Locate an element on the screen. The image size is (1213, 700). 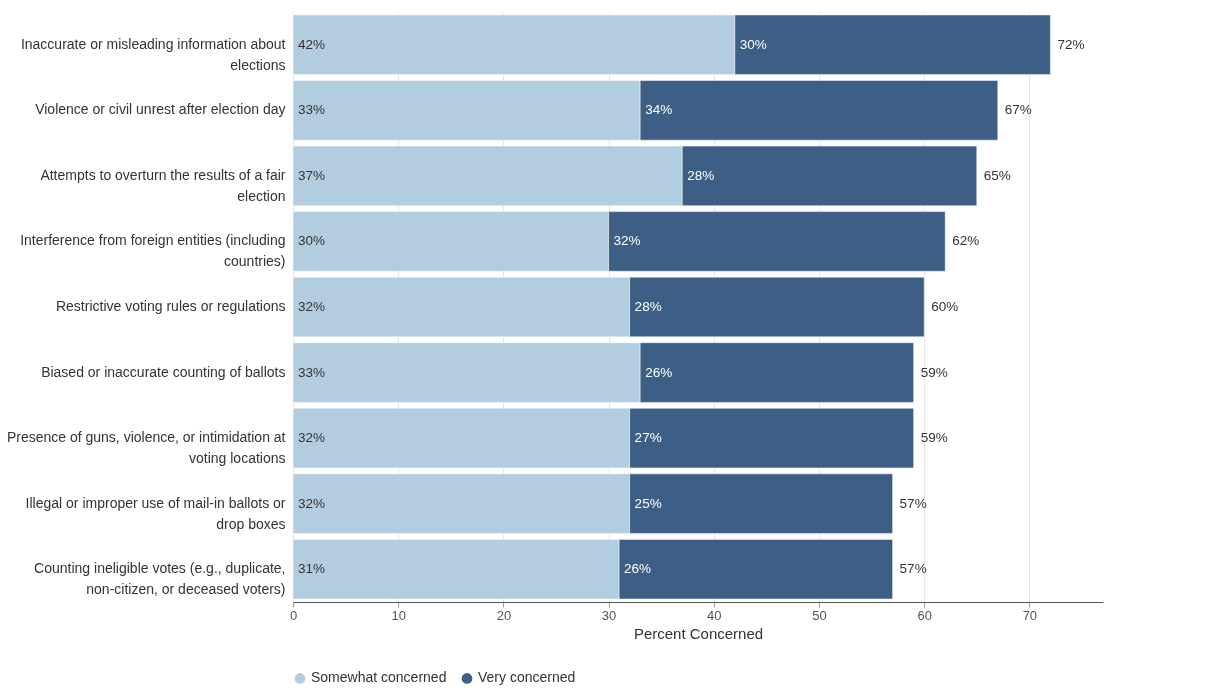
y-tick-label: Biased or inaccurate counting of ballots is located at coordinates (163, 371).